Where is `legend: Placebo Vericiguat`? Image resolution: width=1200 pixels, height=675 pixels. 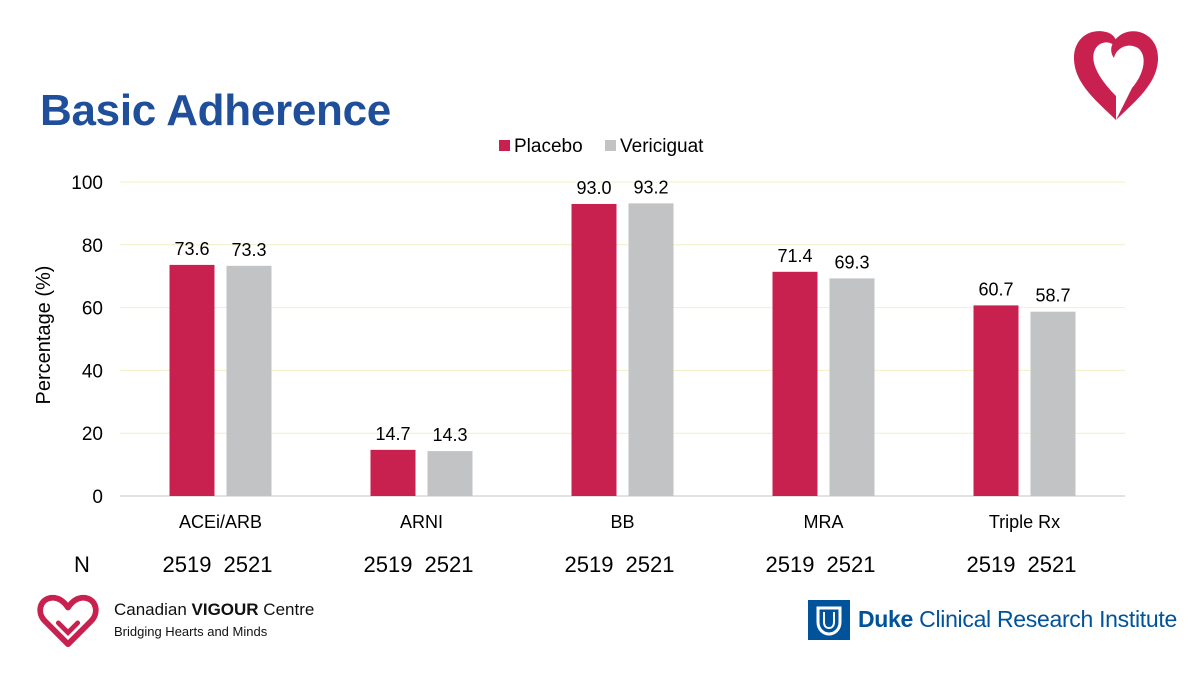
legend: Placebo Vericiguat is located at coordinates (601, 146).